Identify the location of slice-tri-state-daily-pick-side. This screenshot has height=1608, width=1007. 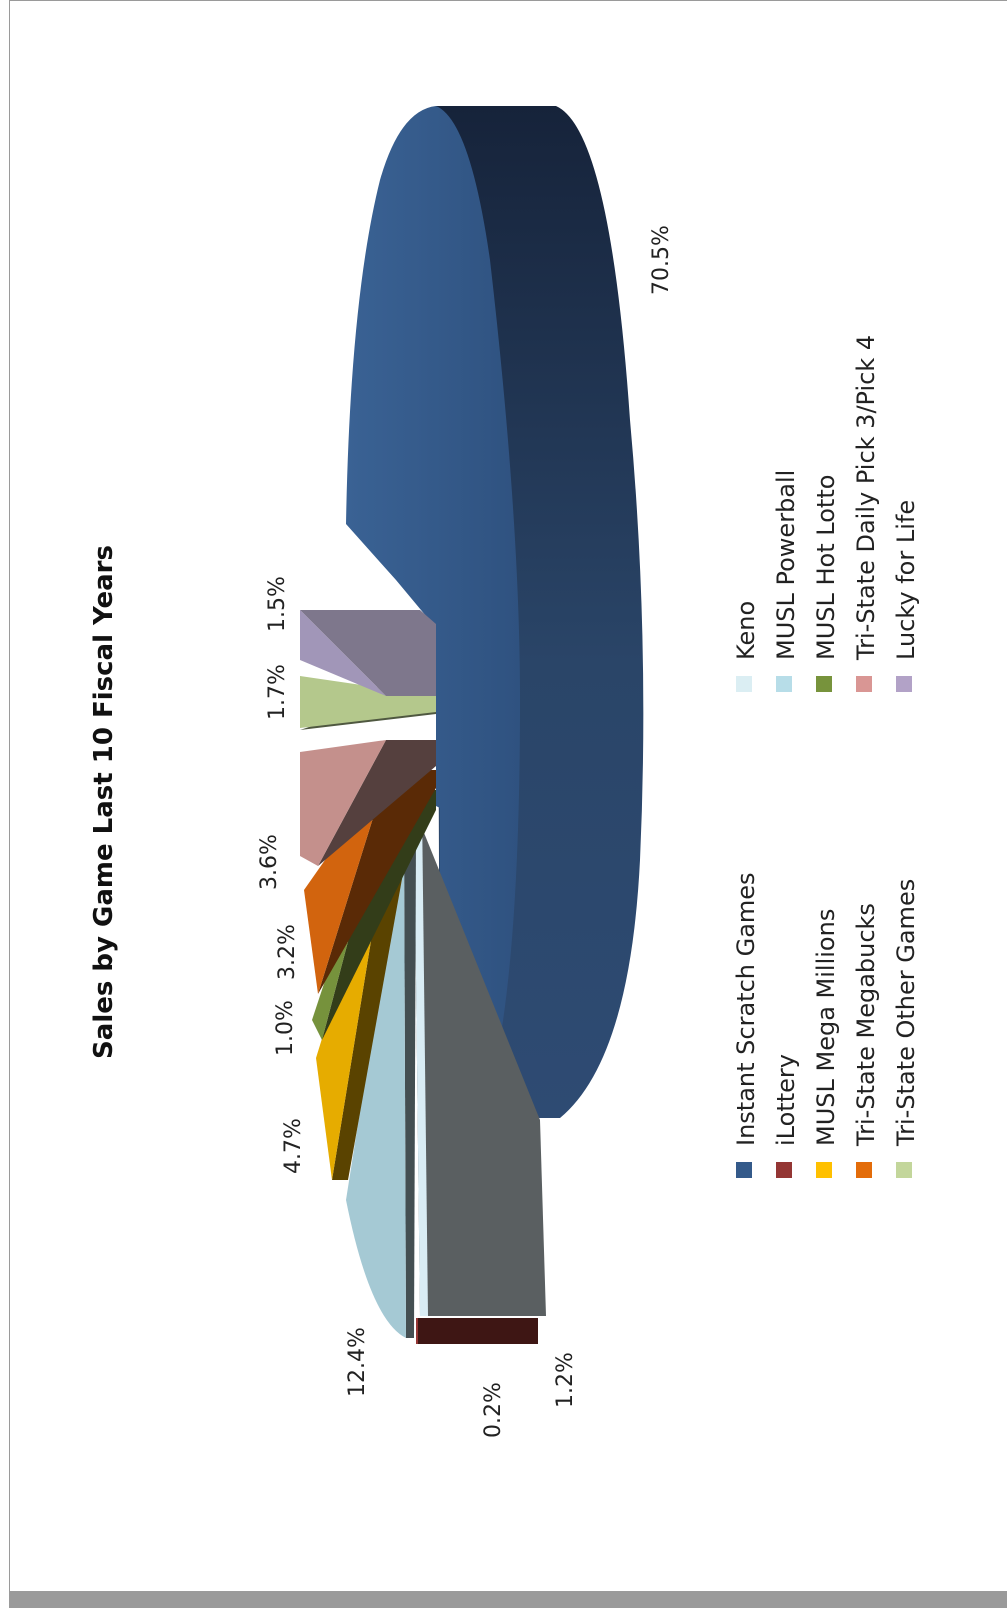
(377, 803).